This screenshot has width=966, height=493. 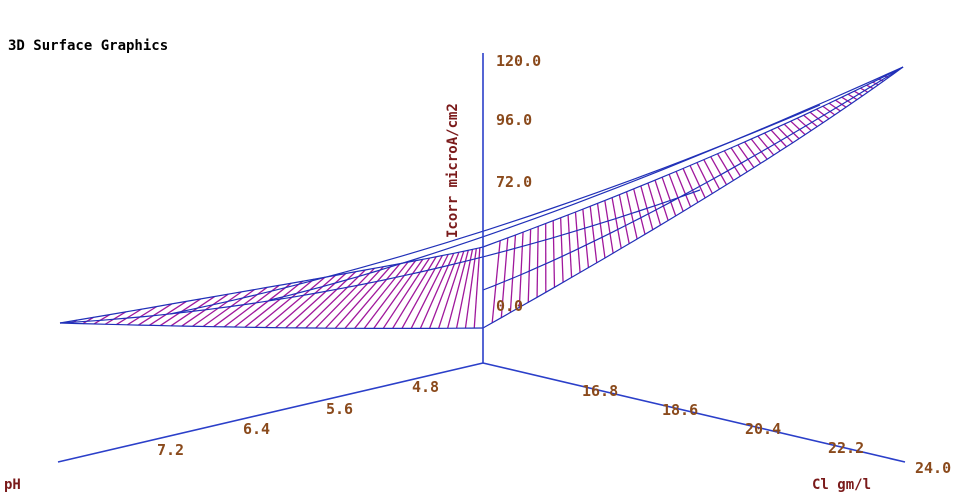 What do you see at coordinates (518, 61) in the screenshot?
I see `z-tick-label: 120.0` at bounding box center [518, 61].